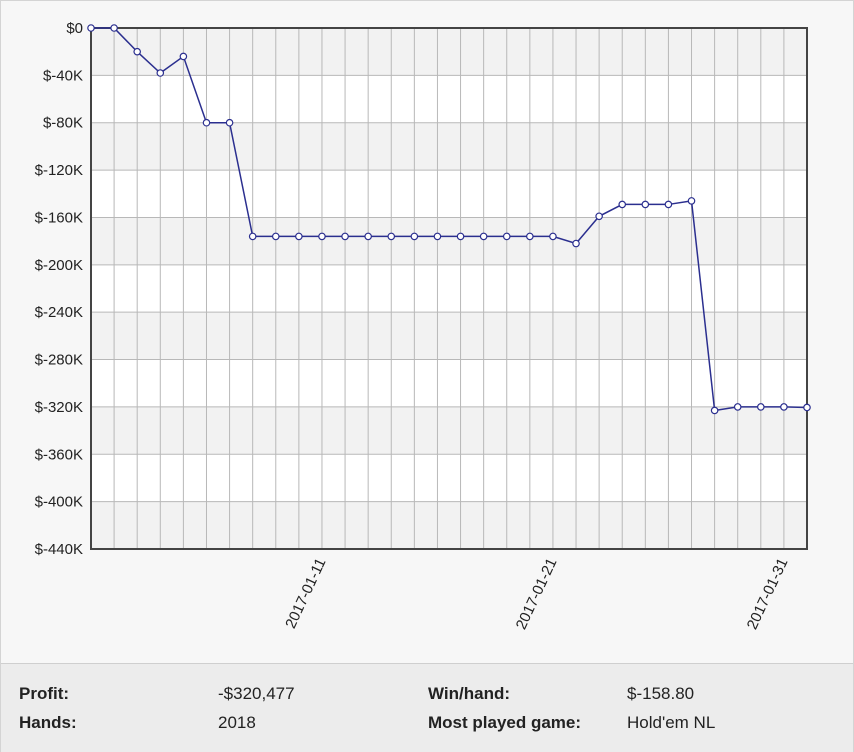  What do you see at coordinates (768, 594) in the screenshot?
I see `x-tick-label: 2017-01-31` at bounding box center [768, 594].